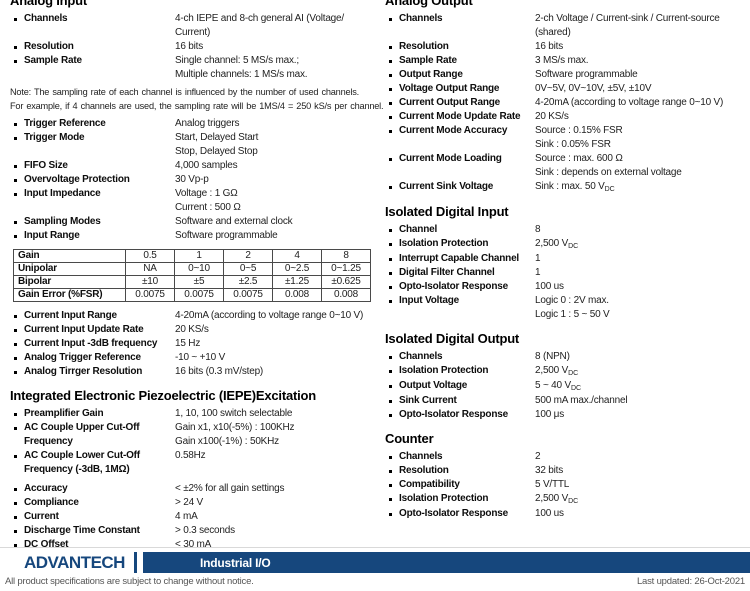  What do you see at coordinates (640, 117) in the screenshot?
I see `spec-value: 20 KS/s` at bounding box center [640, 117].